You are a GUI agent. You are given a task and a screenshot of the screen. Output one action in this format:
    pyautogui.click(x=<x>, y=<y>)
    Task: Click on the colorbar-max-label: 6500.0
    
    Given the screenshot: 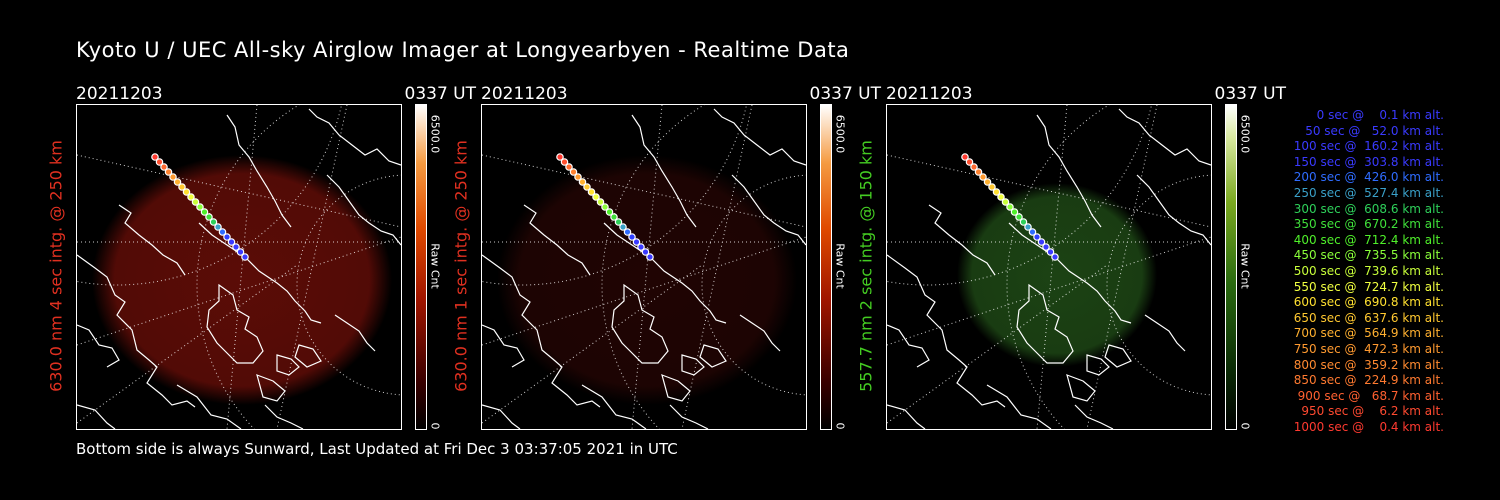 What is the action you would take?
    pyautogui.click(x=1245, y=134)
    